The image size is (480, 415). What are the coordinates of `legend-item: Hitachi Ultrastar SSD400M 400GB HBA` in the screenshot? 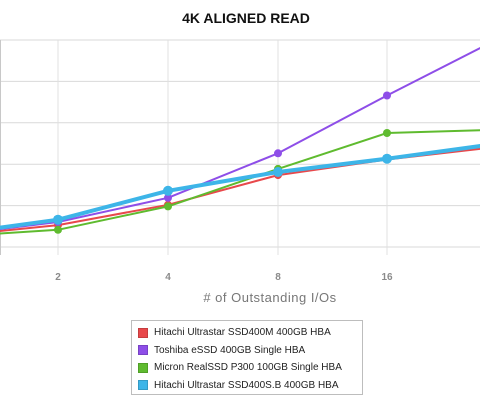 It's located at (250, 333).